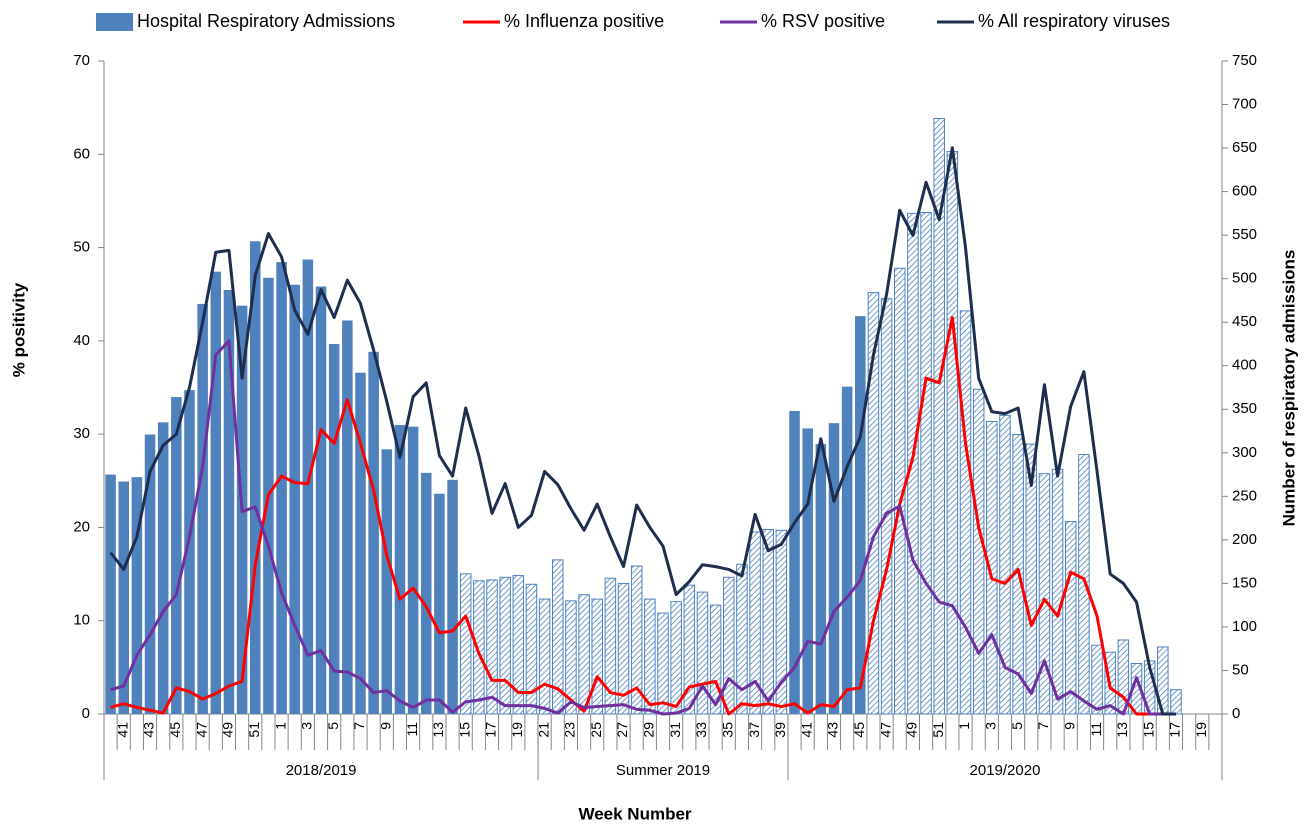  What do you see at coordinates (780, 730) in the screenshot?
I see `x-tick-label: 39` at bounding box center [780, 730].